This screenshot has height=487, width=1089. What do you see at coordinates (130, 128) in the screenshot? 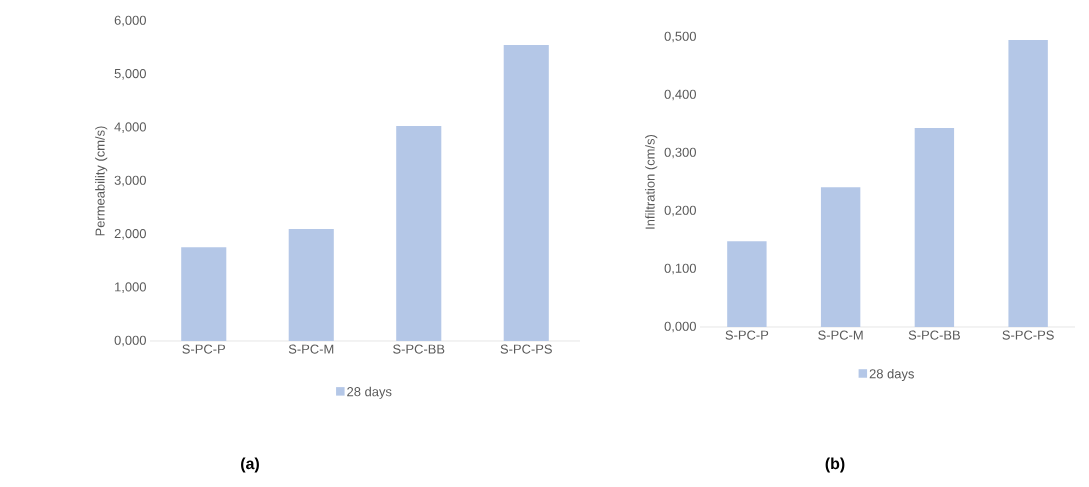
I see `y-tick-label: 4,000` at bounding box center [130, 128].